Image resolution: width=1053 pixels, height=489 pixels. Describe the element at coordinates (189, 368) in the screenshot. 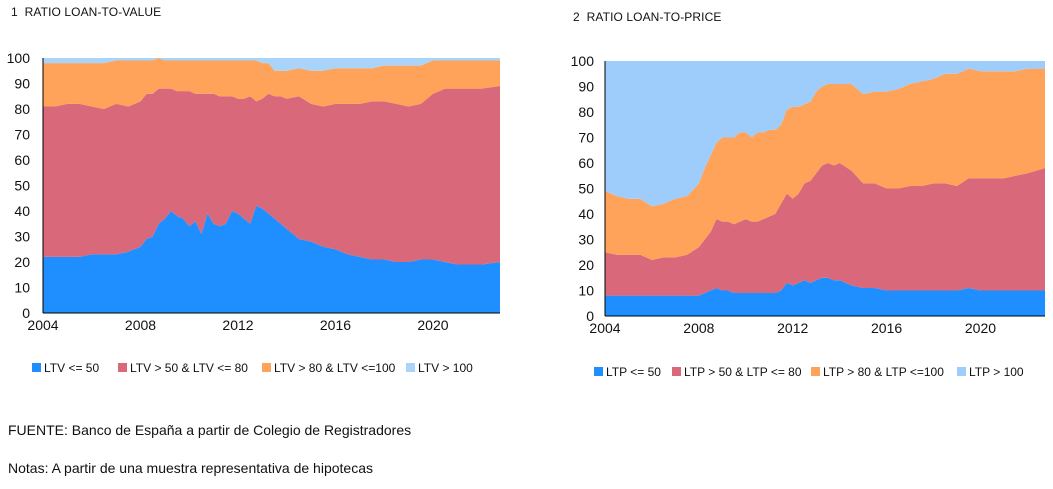

I see `ltv-legend-label-2: LTV > 50 & LTV <= 80` at that location.